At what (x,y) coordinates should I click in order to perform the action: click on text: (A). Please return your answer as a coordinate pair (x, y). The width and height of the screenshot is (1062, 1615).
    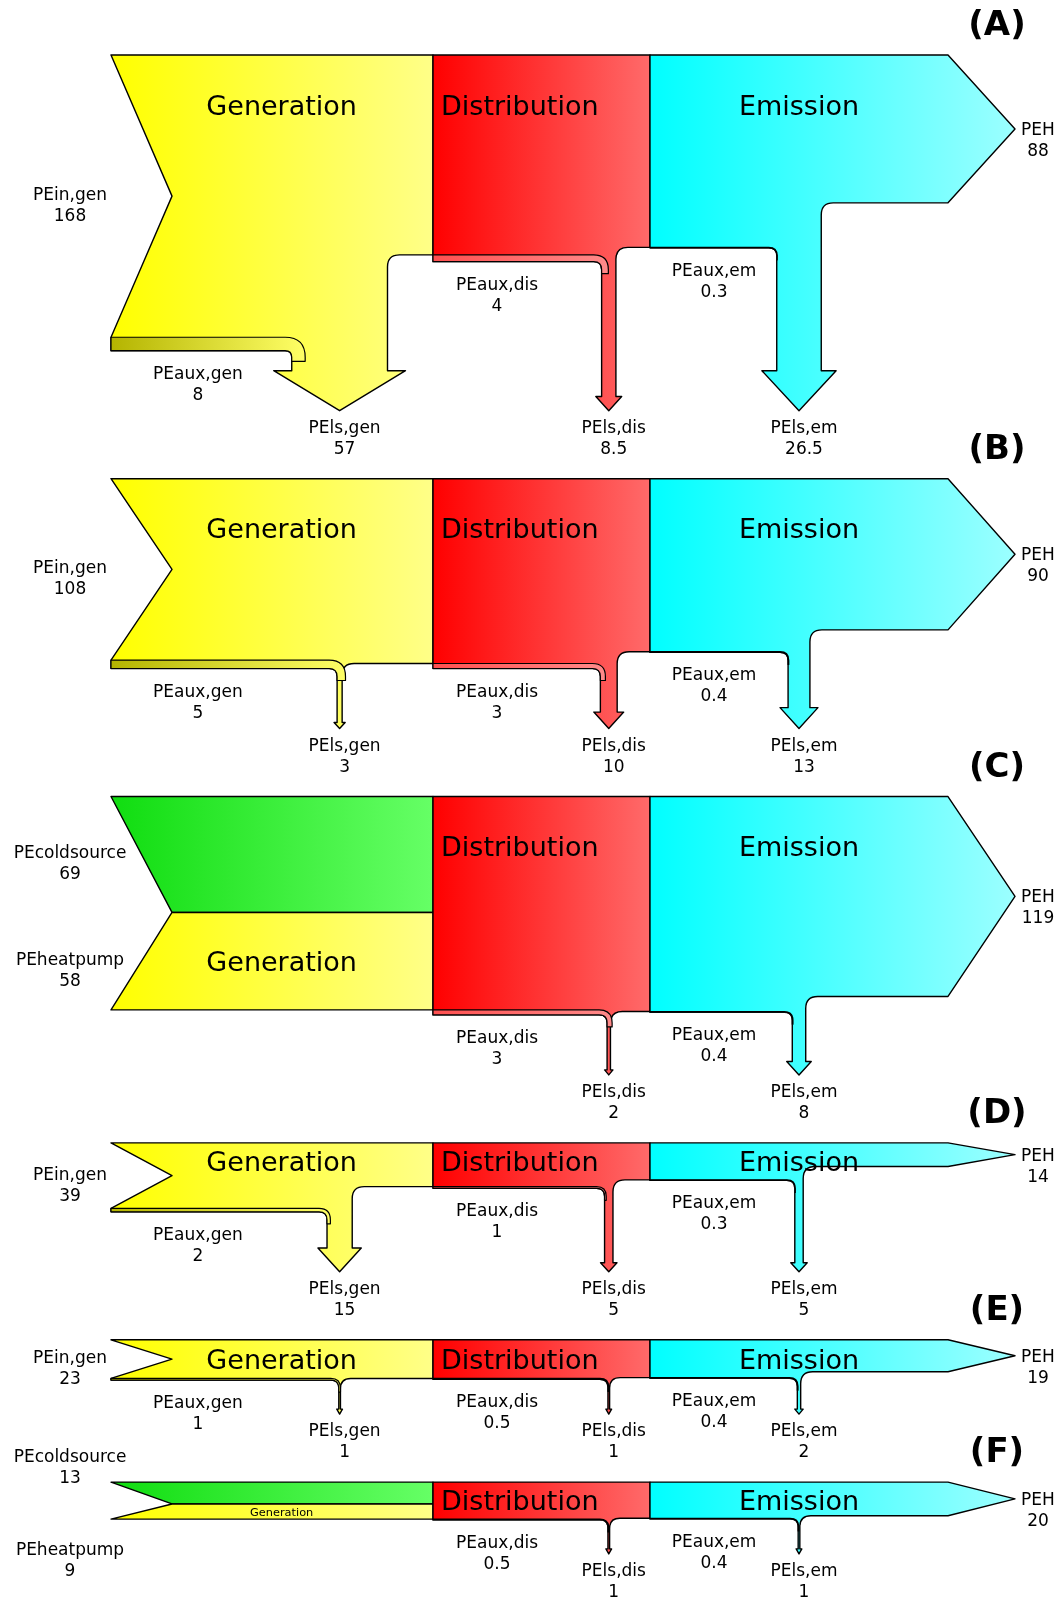
    Looking at the image, I should click on (997, 23).